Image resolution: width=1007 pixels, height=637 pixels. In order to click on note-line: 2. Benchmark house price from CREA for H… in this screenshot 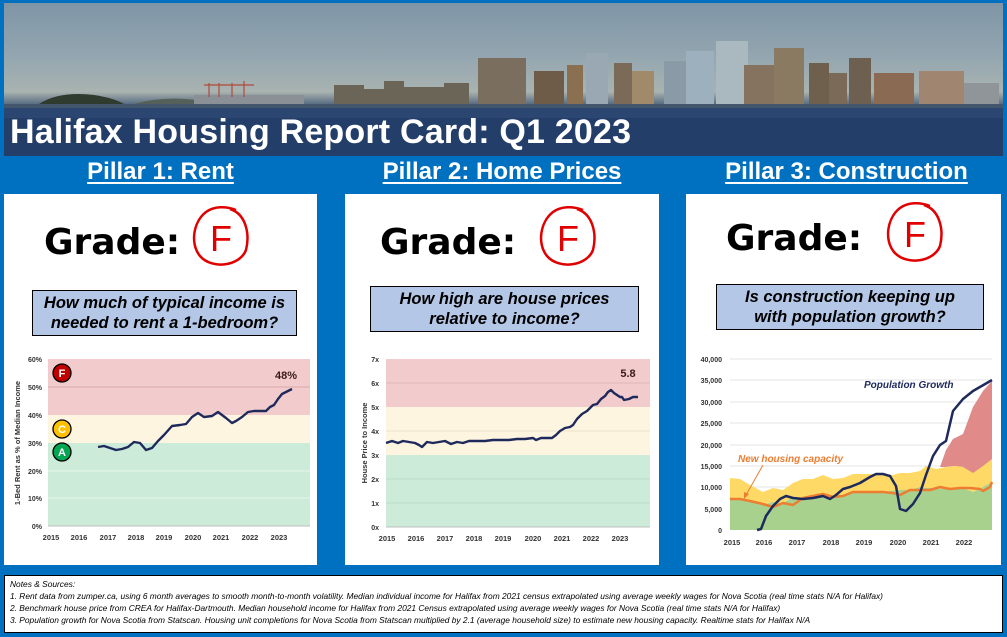, I will do `click(395, 608)`.